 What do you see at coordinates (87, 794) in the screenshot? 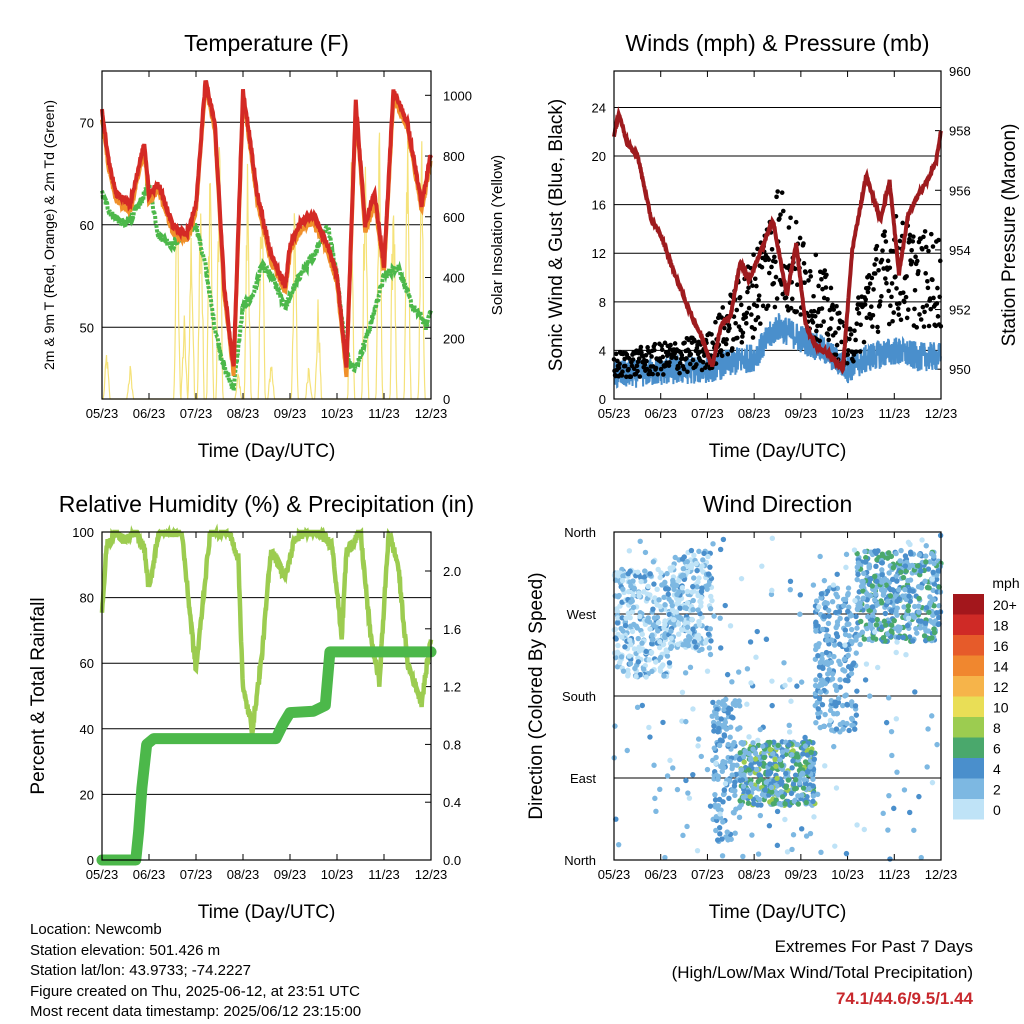
I see `y-tick-label: 20` at bounding box center [87, 794].